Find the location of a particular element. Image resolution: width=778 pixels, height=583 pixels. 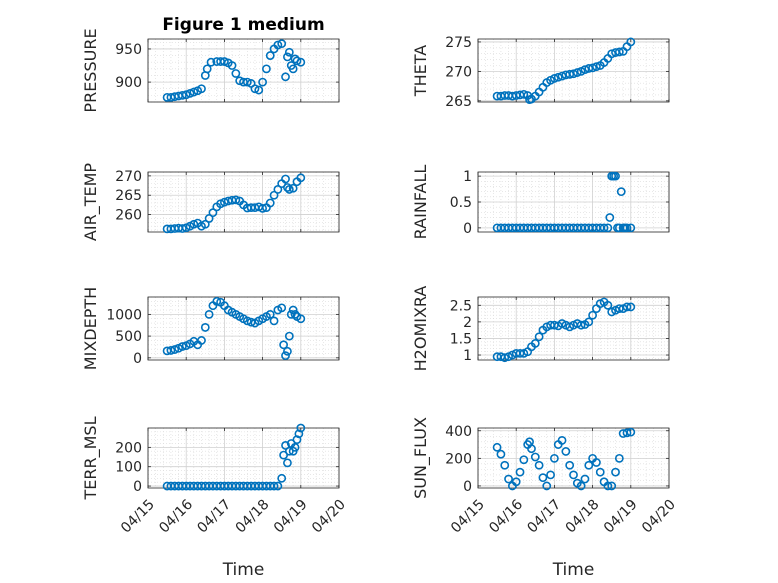

y-tick-label: 1 is located at coordinates (467, 177).